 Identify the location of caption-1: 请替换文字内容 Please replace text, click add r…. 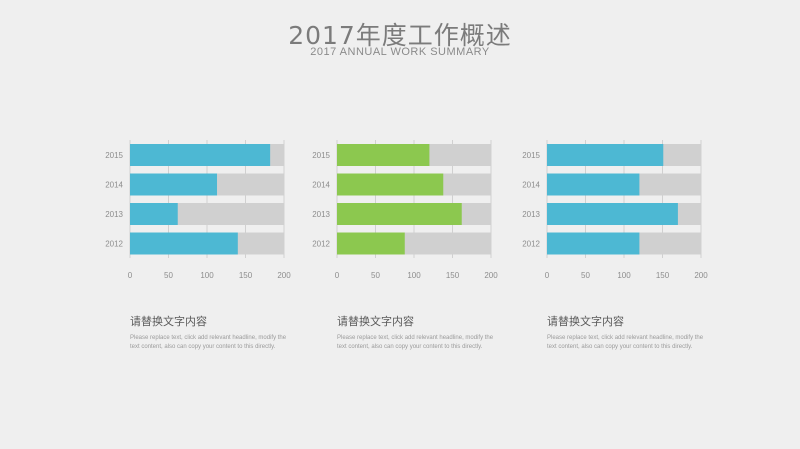
(210, 332).